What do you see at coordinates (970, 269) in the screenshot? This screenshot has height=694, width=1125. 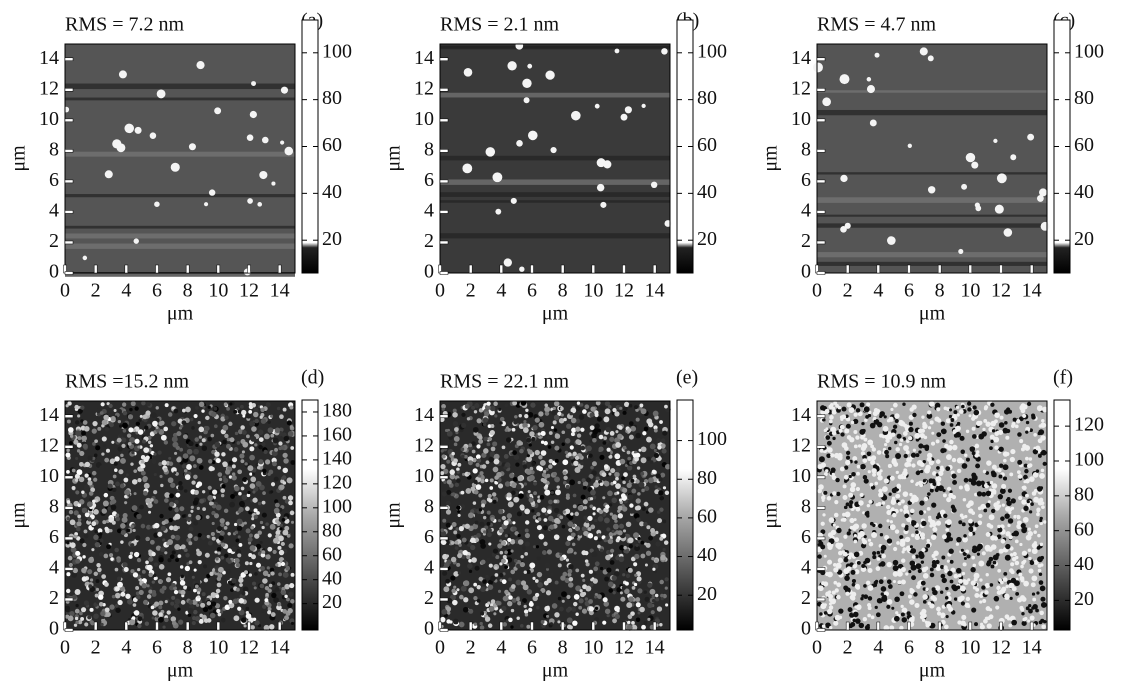 I see `x-tick-mark` at bounding box center [970, 269].